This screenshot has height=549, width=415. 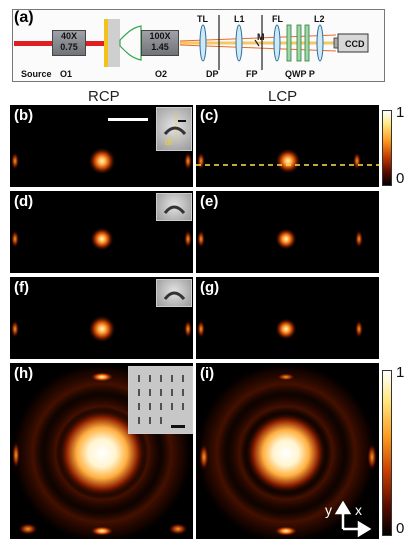 What do you see at coordinates (283, 96) in the screenshot?
I see `column-header-lcp: LCP` at bounding box center [283, 96].